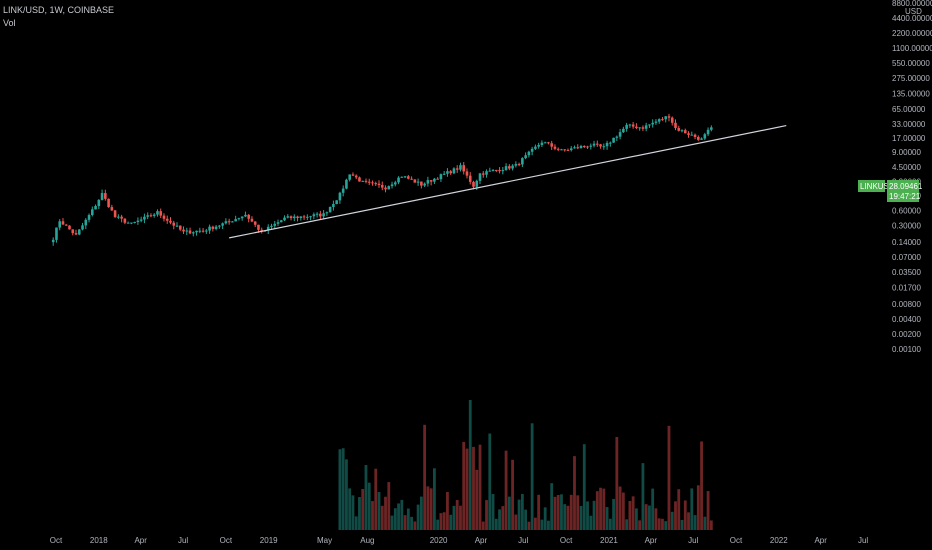  What do you see at coordinates (439, 540) in the screenshot?
I see `time-tick-label: 2020` at bounding box center [439, 540].